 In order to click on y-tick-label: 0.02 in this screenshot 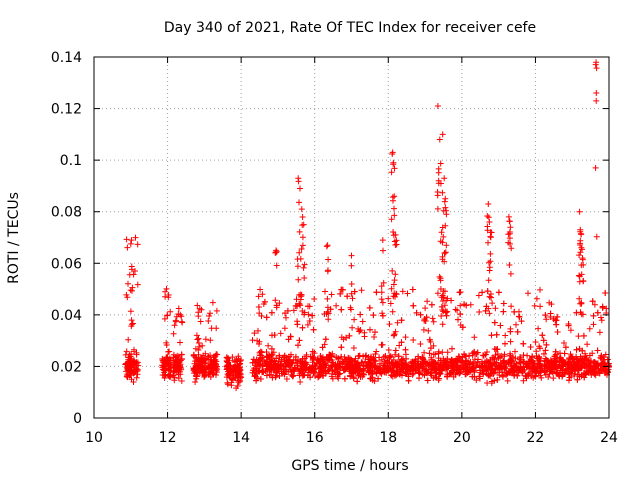, I will do `click(66, 367)`.